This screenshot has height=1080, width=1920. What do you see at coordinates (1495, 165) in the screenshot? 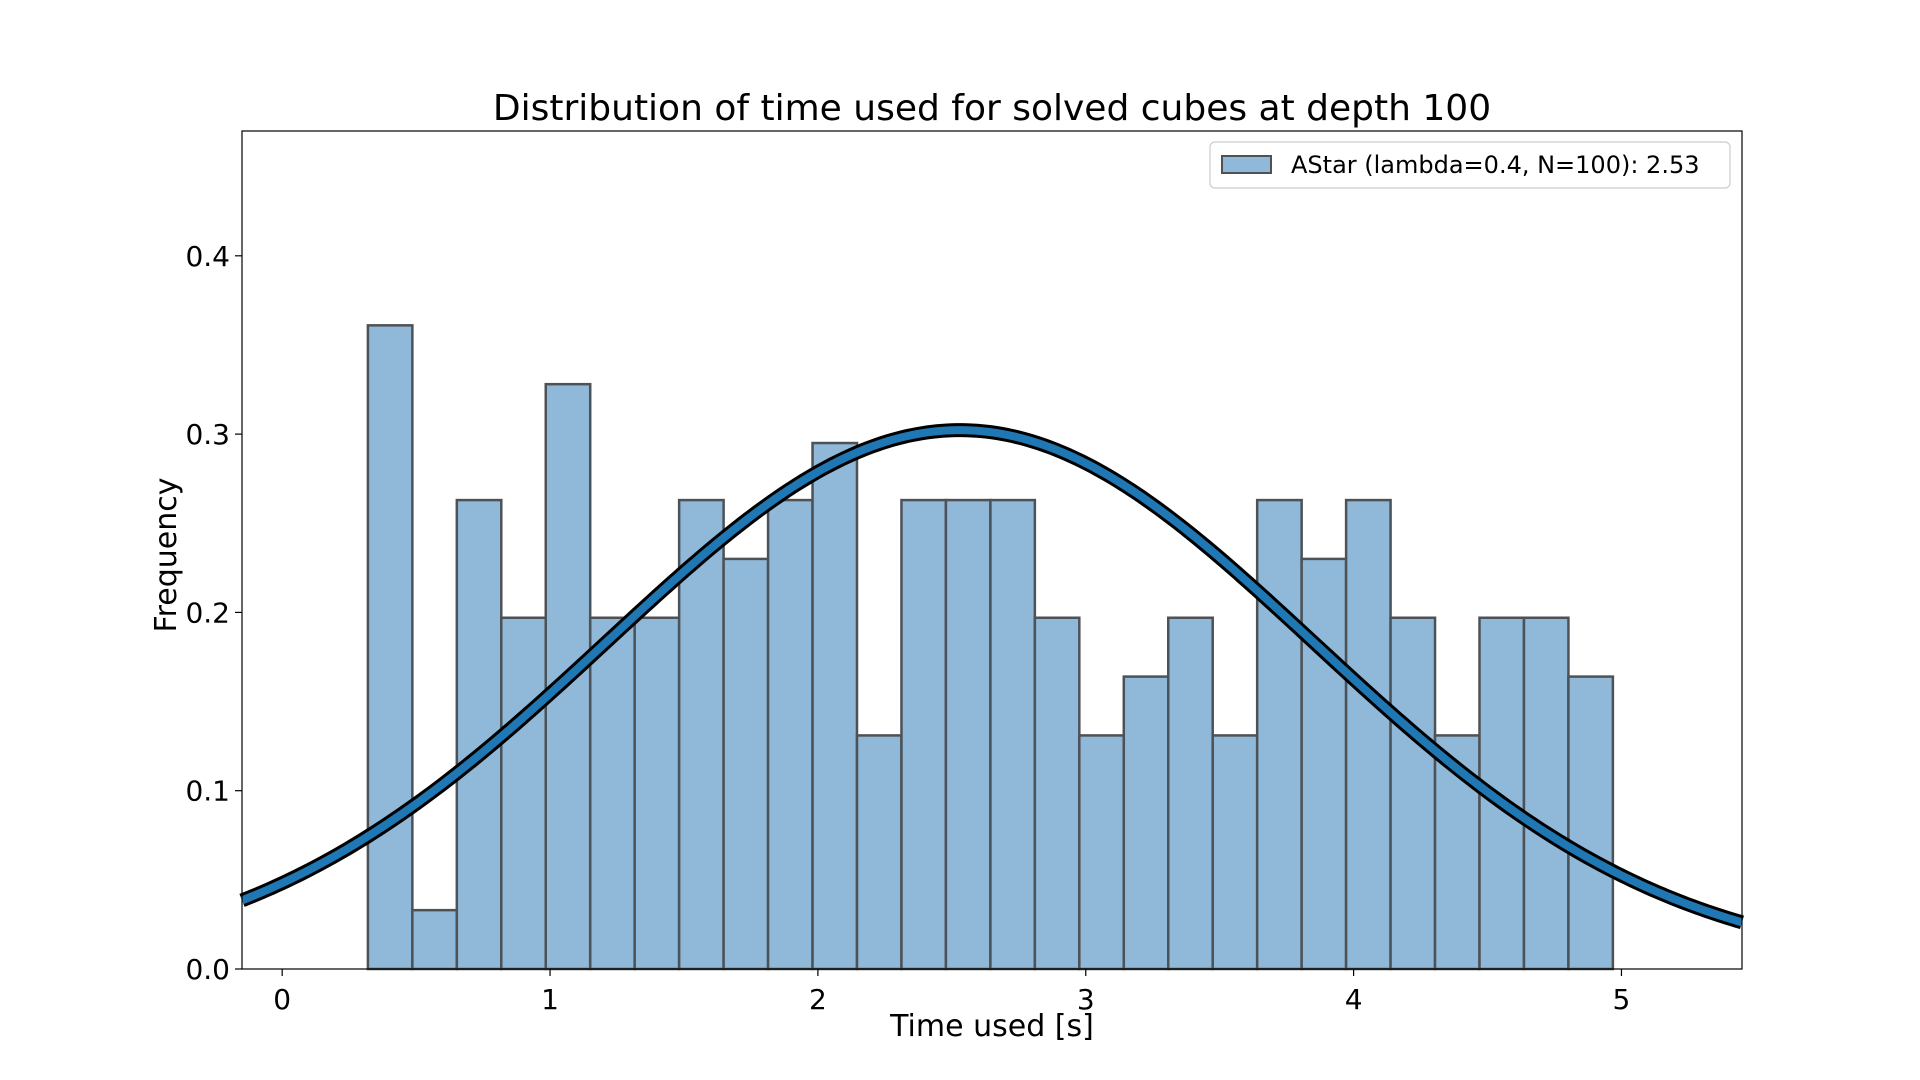
I see `legend-label: AStar (lambda=0.4, N=100): 2.53` at bounding box center [1495, 165].